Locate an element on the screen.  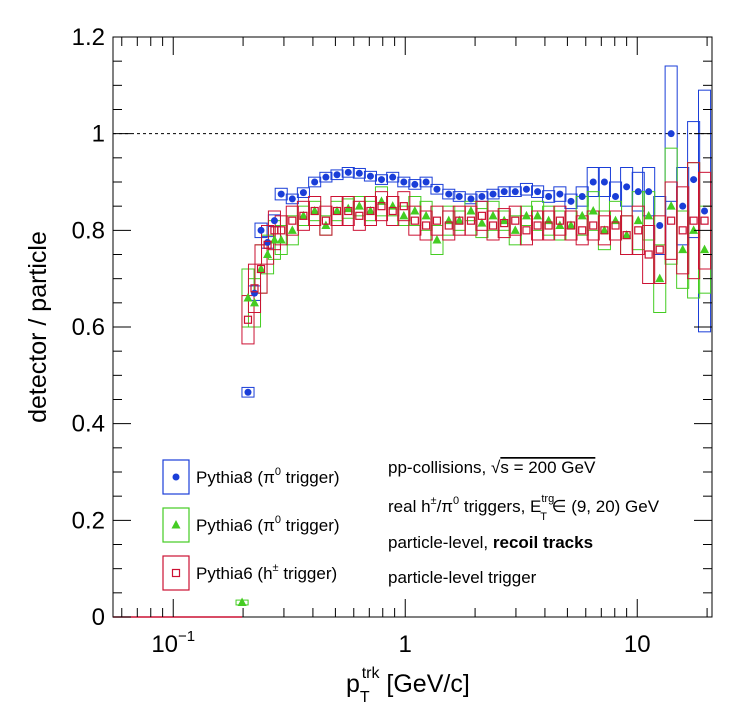
y-axis-label: detector / particle is located at coordinates (38, 327).